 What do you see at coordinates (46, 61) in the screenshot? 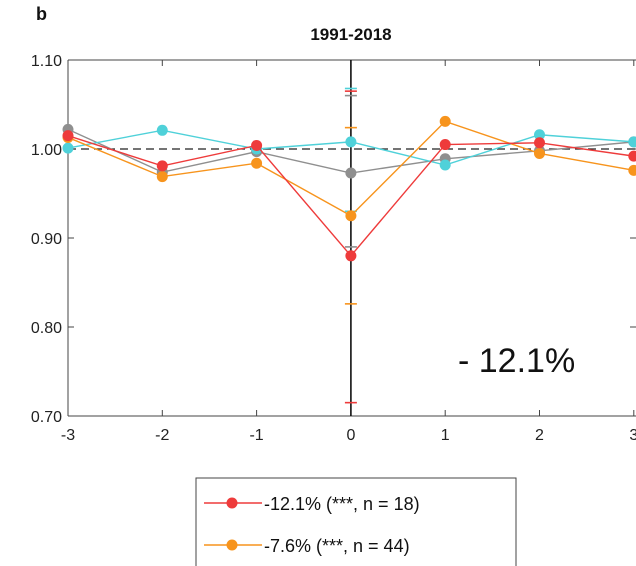
I see `y-tick-label: 1.10` at bounding box center [46, 61].